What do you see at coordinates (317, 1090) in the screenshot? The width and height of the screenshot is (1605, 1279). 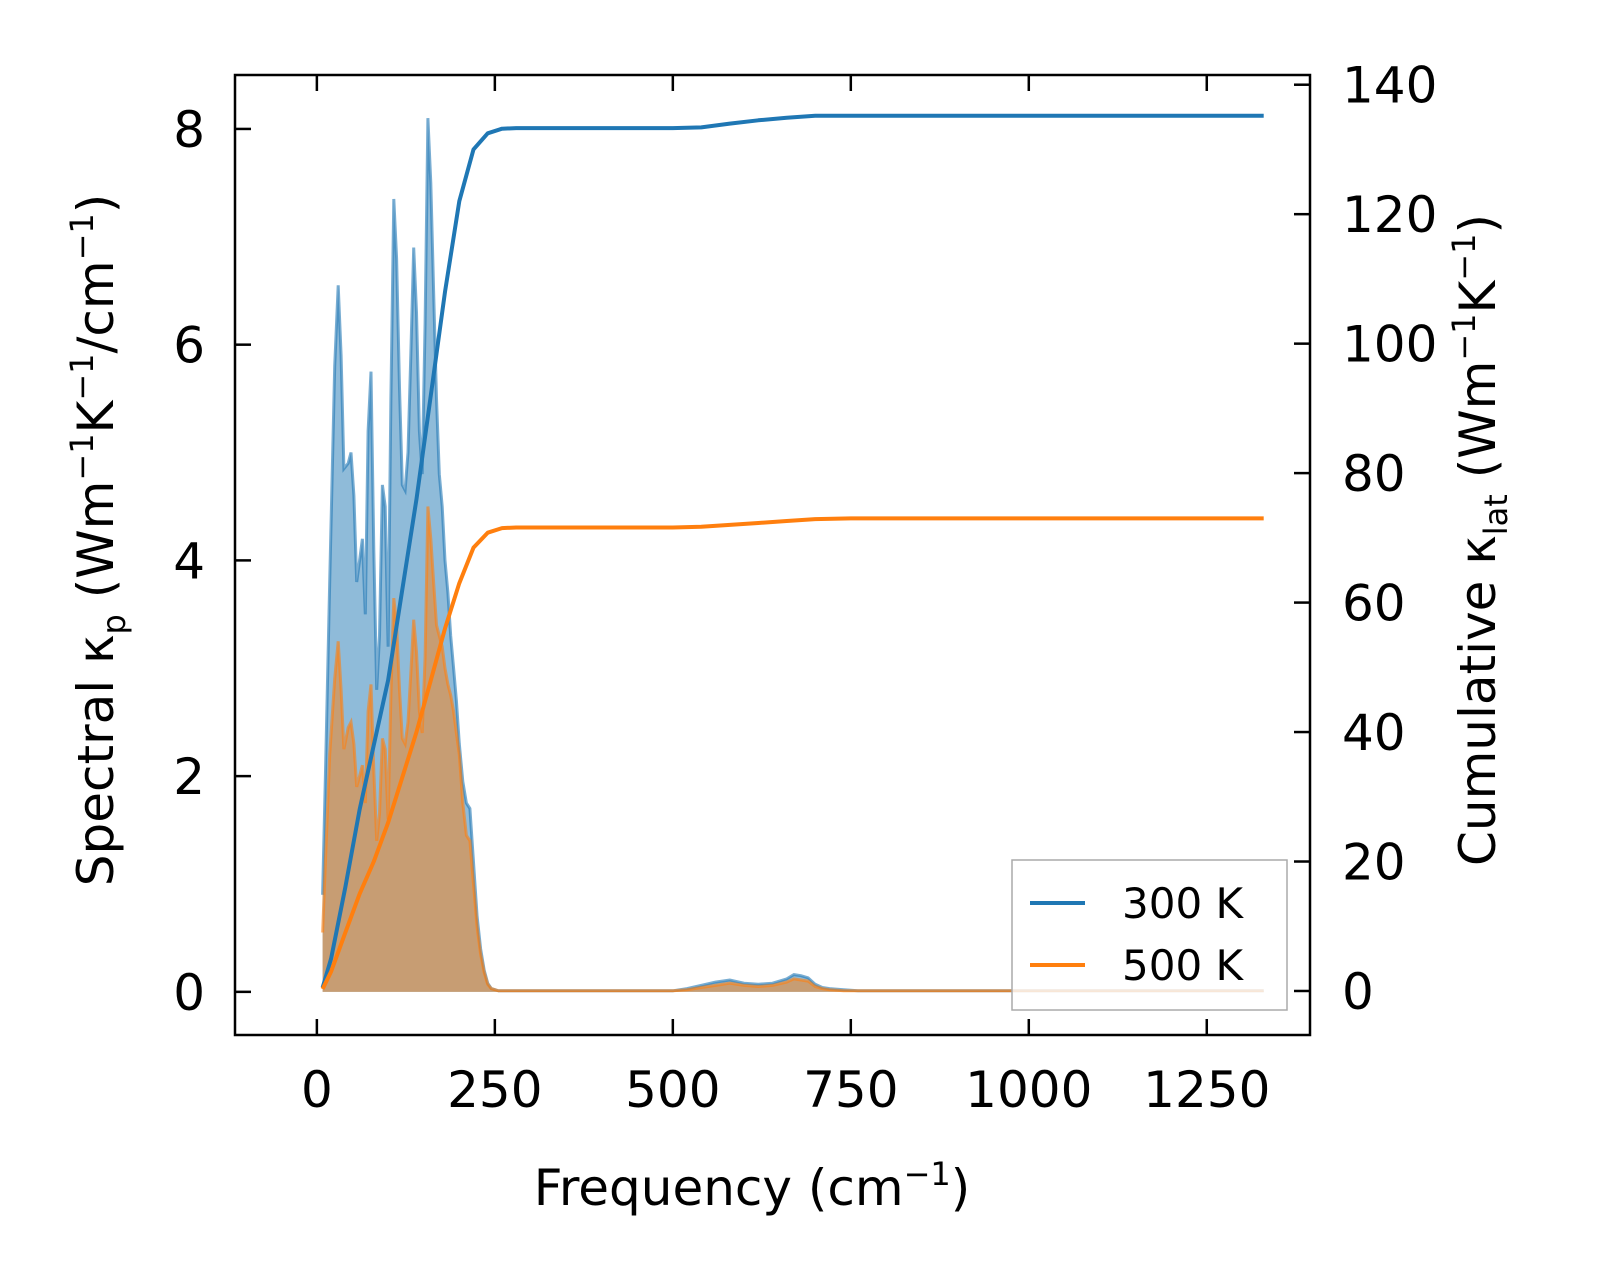 I see `x-tick-label: 0` at bounding box center [317, 1090].